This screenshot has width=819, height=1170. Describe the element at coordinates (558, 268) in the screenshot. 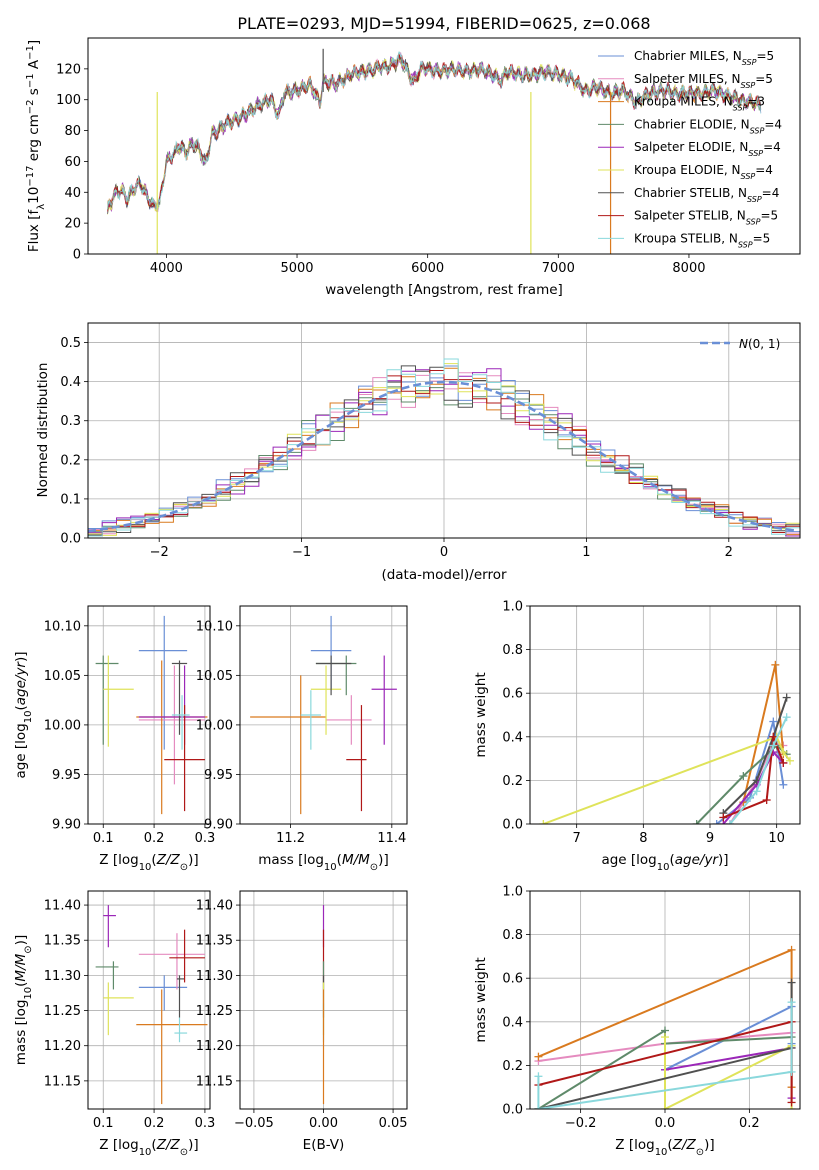

I see `spectrum-xtick-label: 7000` at that location.